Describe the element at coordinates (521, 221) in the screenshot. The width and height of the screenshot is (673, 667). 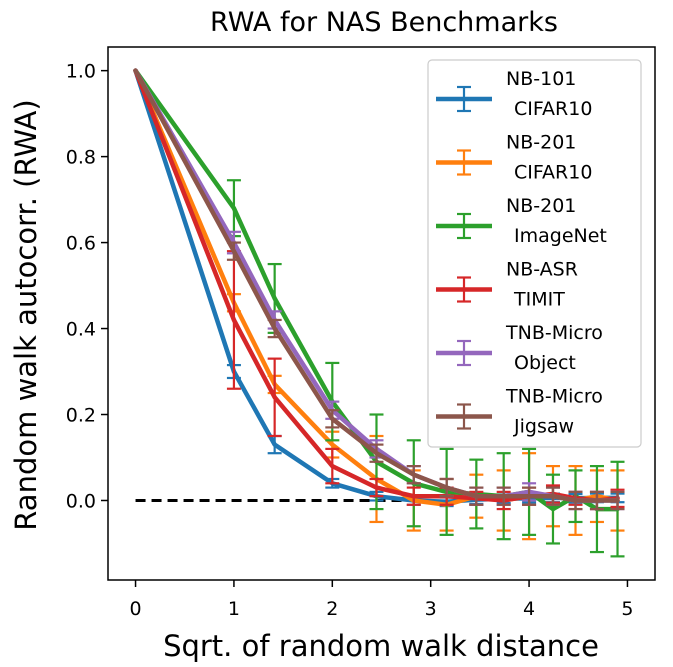
I see `legend-entry: NB-201 ImageNet` at that location.